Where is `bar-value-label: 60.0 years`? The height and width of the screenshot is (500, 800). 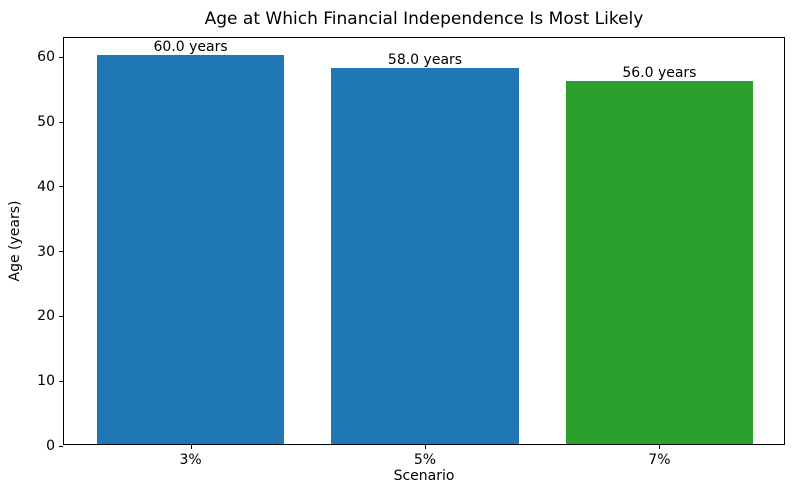
bar-value-label: 60.0 years is located at coordinates (190, 47).